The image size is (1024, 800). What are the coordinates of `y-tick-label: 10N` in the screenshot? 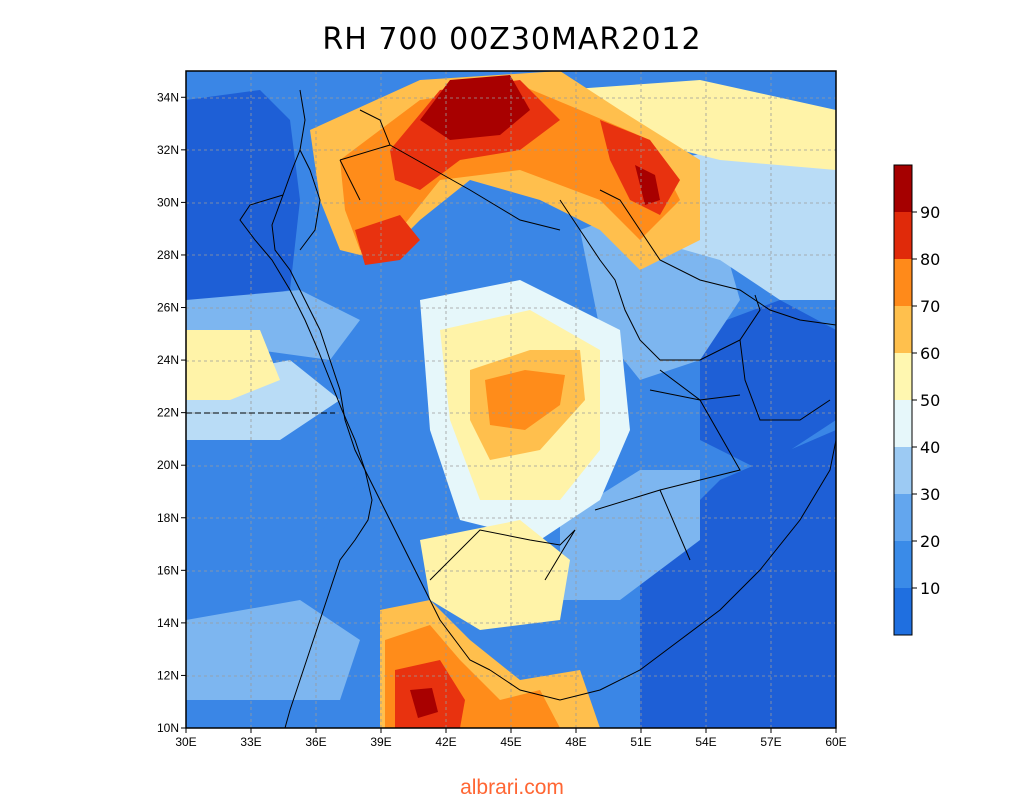 It's located at (168, 728).